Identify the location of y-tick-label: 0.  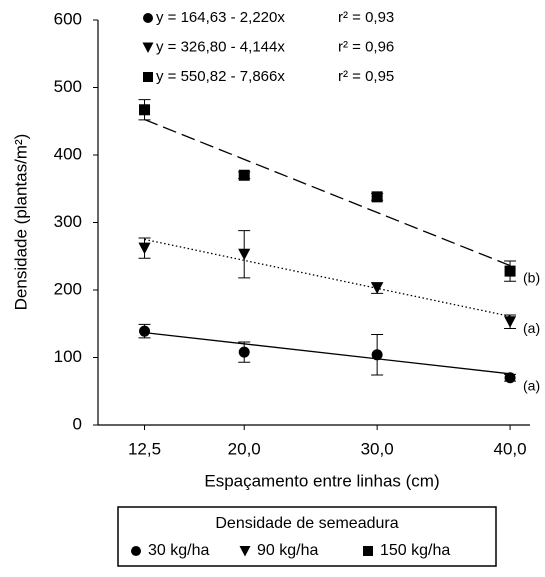
(77, 423).